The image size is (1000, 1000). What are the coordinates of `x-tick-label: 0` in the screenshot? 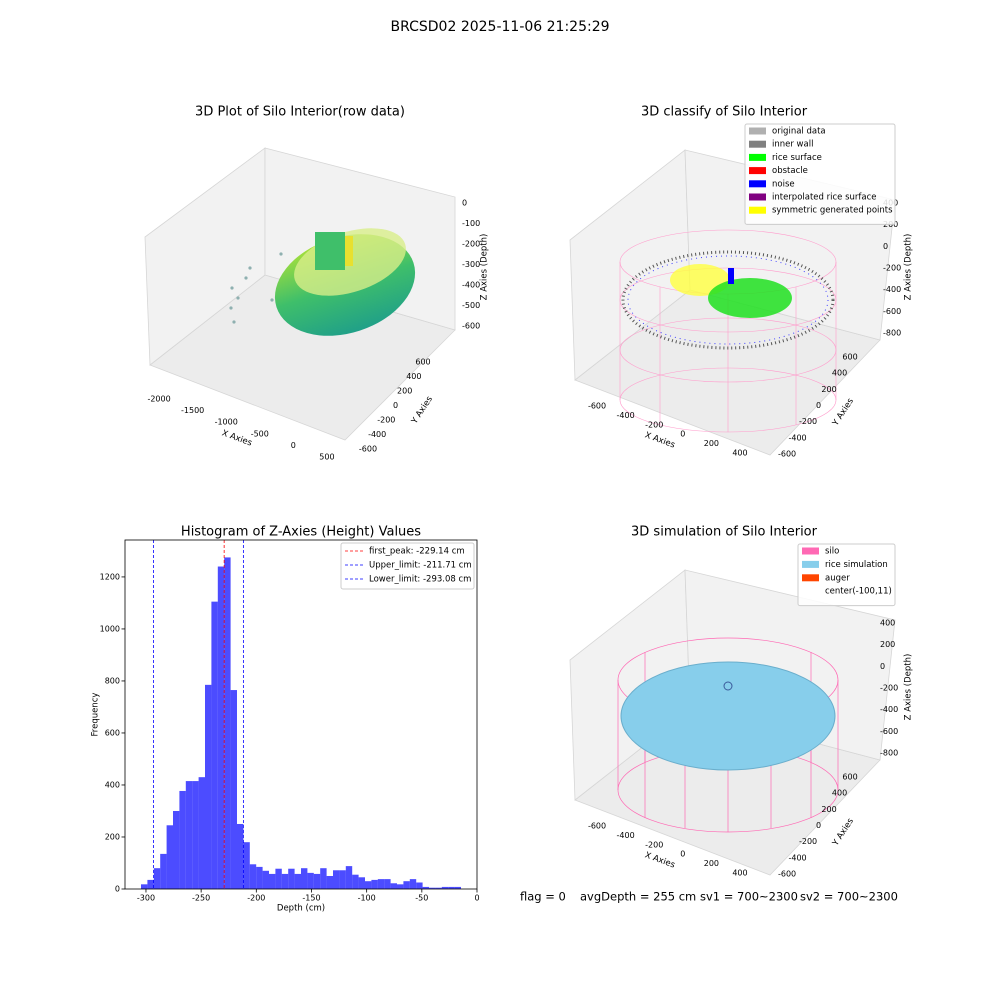 It's located at (682, 434).